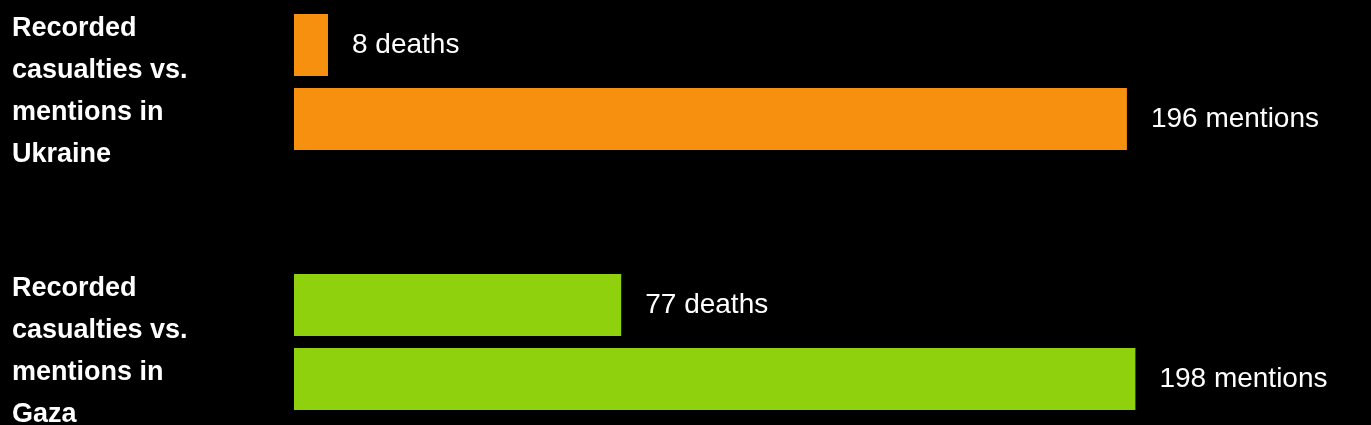 The image size is (1371, 425). What do you see at coordinates (707, 303) in the screenshot?
I see `data-label: 77 deaths` at bounding box center [707, 303].